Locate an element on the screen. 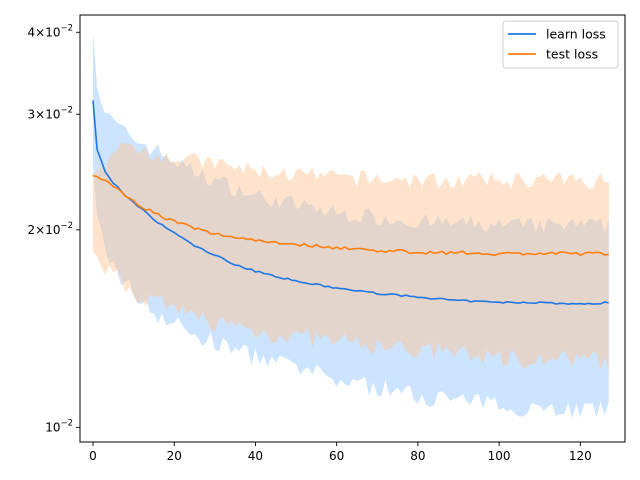 This screenshot has height=480, width=640. x-axis-ticks: 0 20 40 60 80 100 120 is located at coordinates (340, 452).